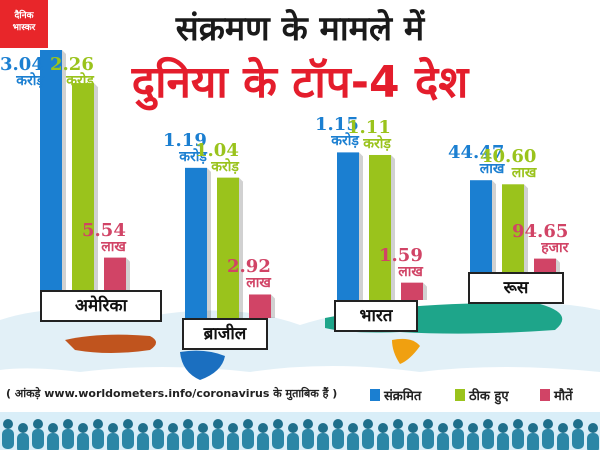  I want to click on legend-label: संक्रमित, so click(403, 396).